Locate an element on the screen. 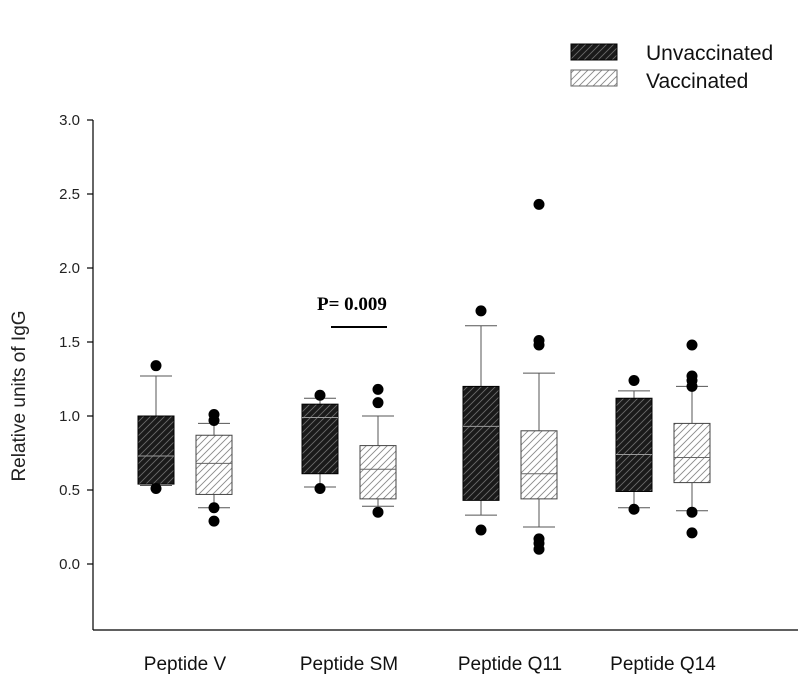 The height and width of the screenshot is (677, 801). y-axis-title: Relative units of IgG is located at coordinates (19, 395).